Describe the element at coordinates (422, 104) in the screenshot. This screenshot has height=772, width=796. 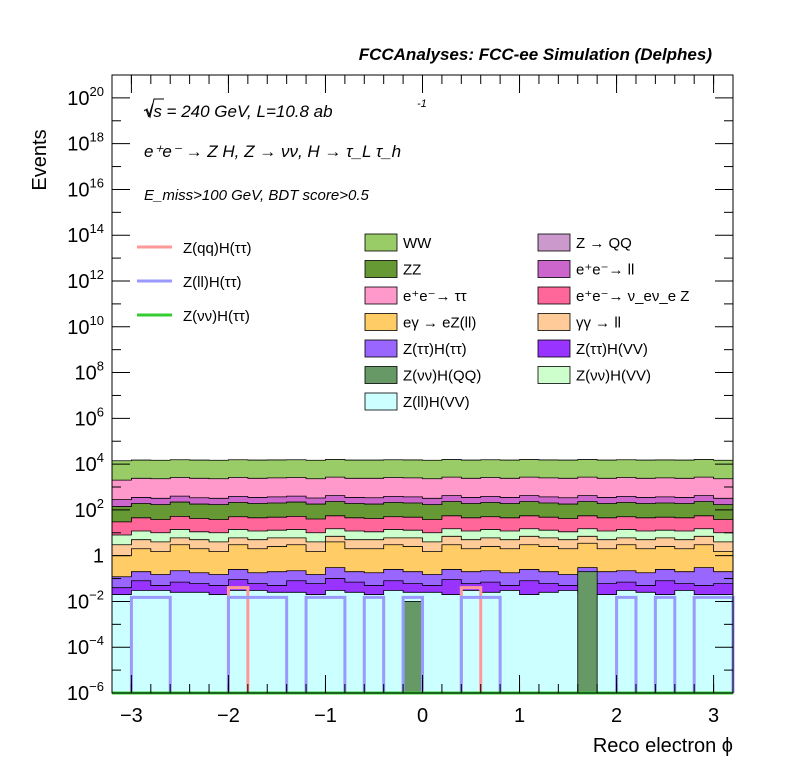
I see `lumi-exponent: -1` at that location.